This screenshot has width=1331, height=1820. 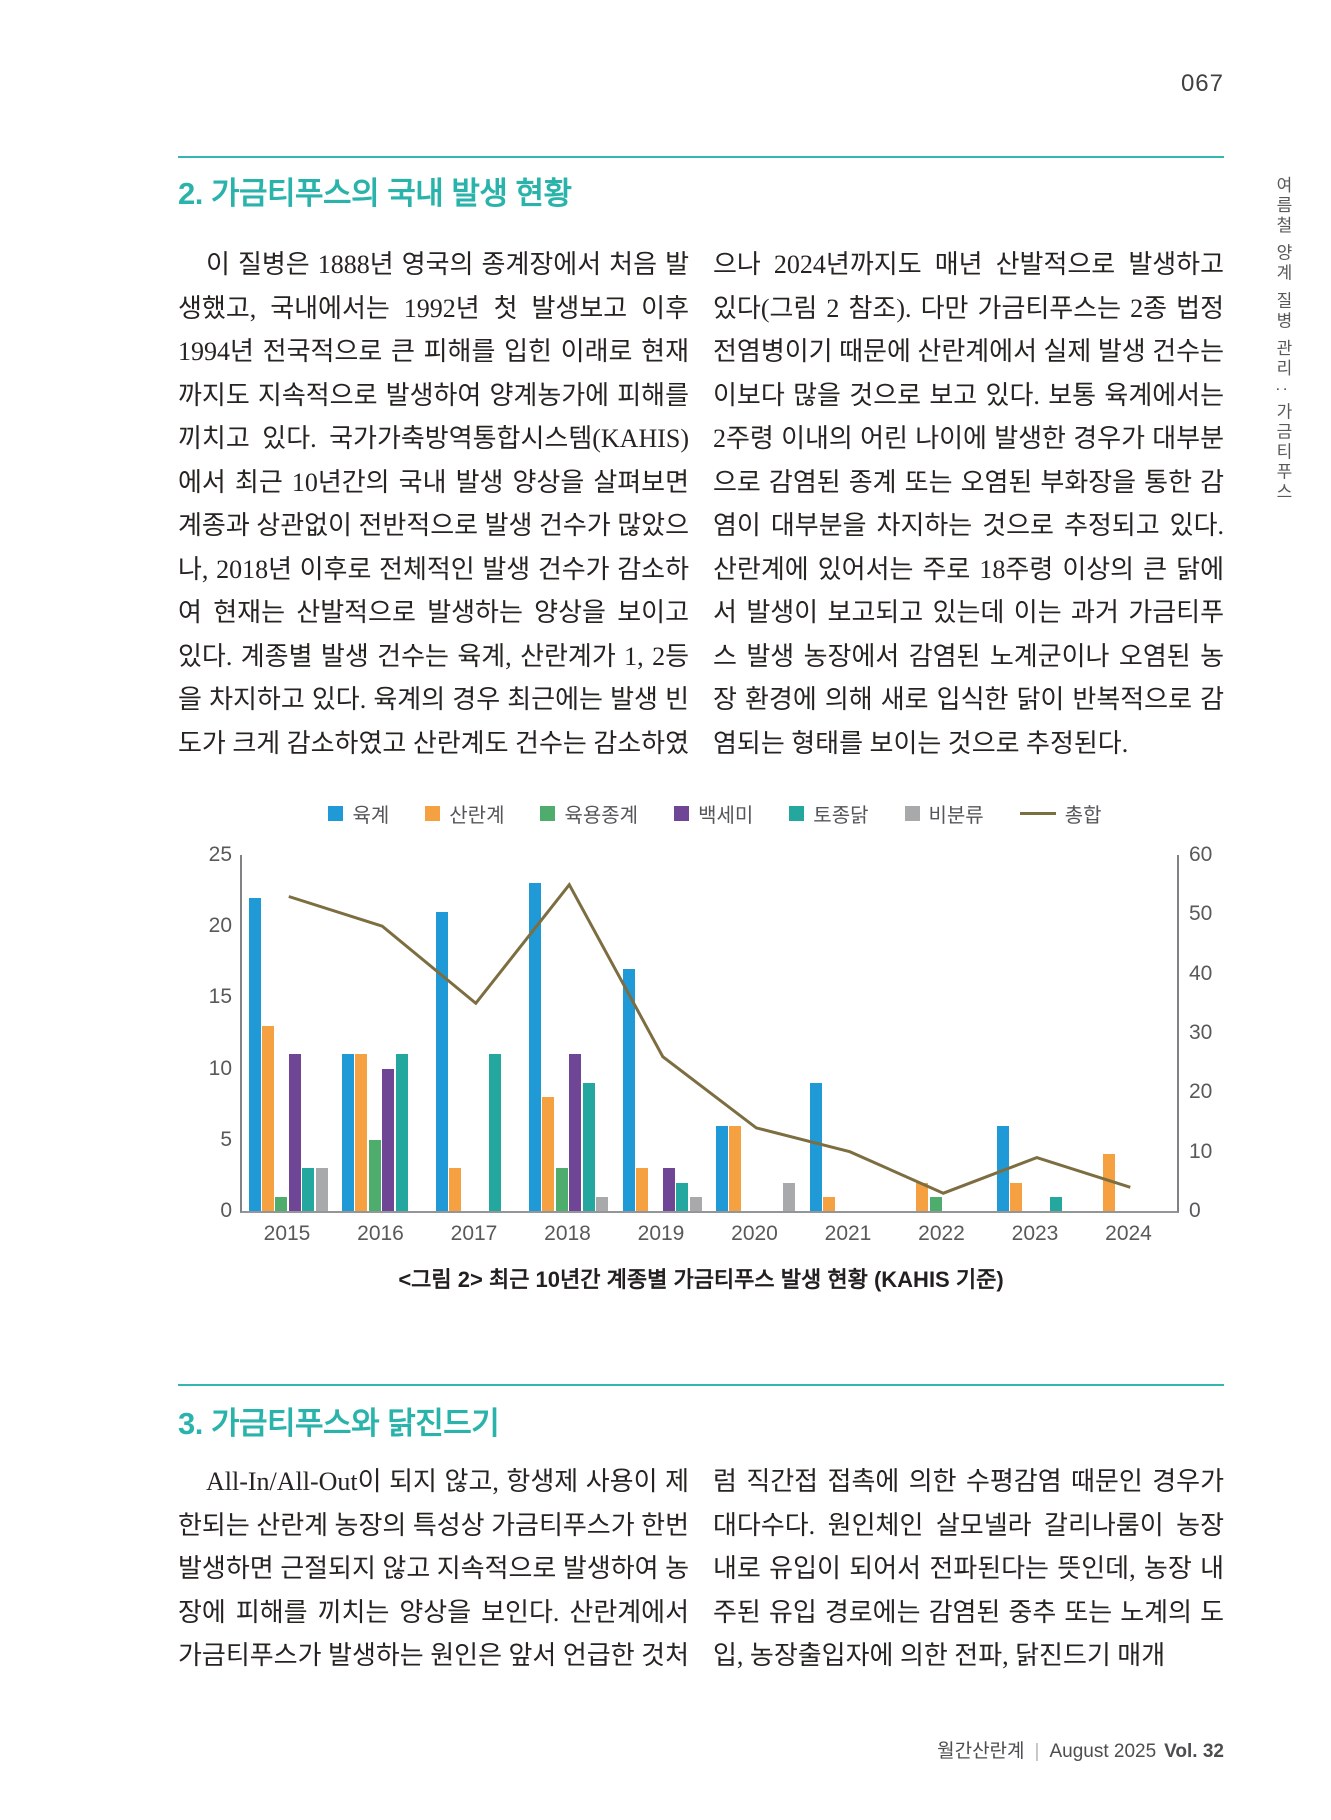 I want to click on x-tick-label: 2015, so click(x=287, y=1233).